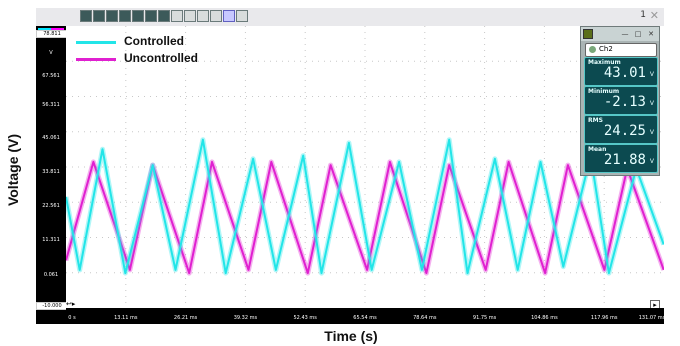 The width and height of the screenshot is (680, 346). Describe the element at coordinates (620, 34) in the screenshot. I see `measurement-titlebar: — □ ✕` at that location.